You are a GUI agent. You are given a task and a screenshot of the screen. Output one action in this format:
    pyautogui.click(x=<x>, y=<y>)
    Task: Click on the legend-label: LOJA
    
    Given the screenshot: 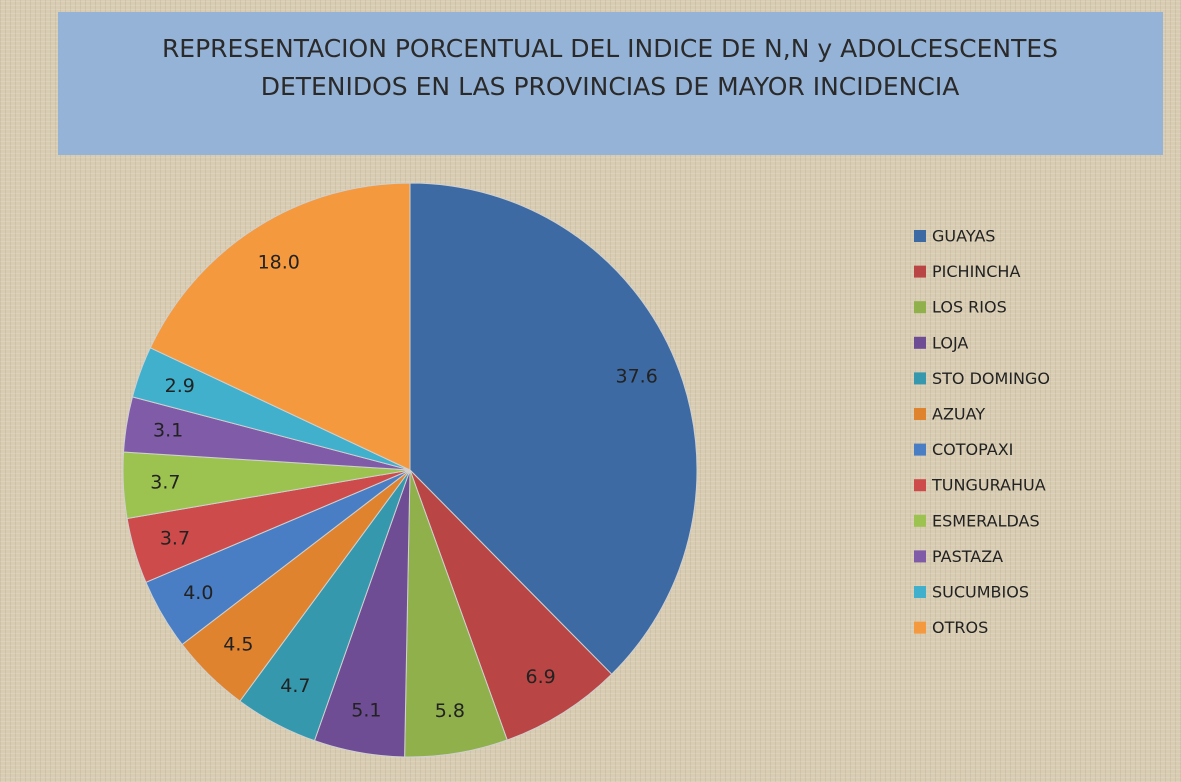 What is the action you would take?
    pyautogui.click(x=950, y=342)
    